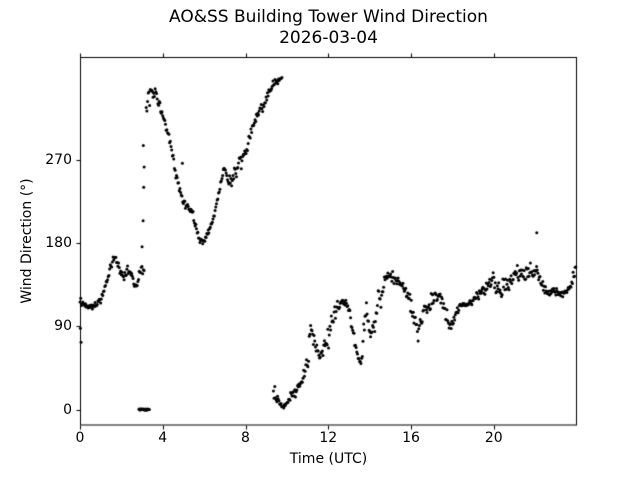 Image resolution: width=640 pixels, height=480 pixels. I want to click on x-tick-label: 4, so click(163, 438).